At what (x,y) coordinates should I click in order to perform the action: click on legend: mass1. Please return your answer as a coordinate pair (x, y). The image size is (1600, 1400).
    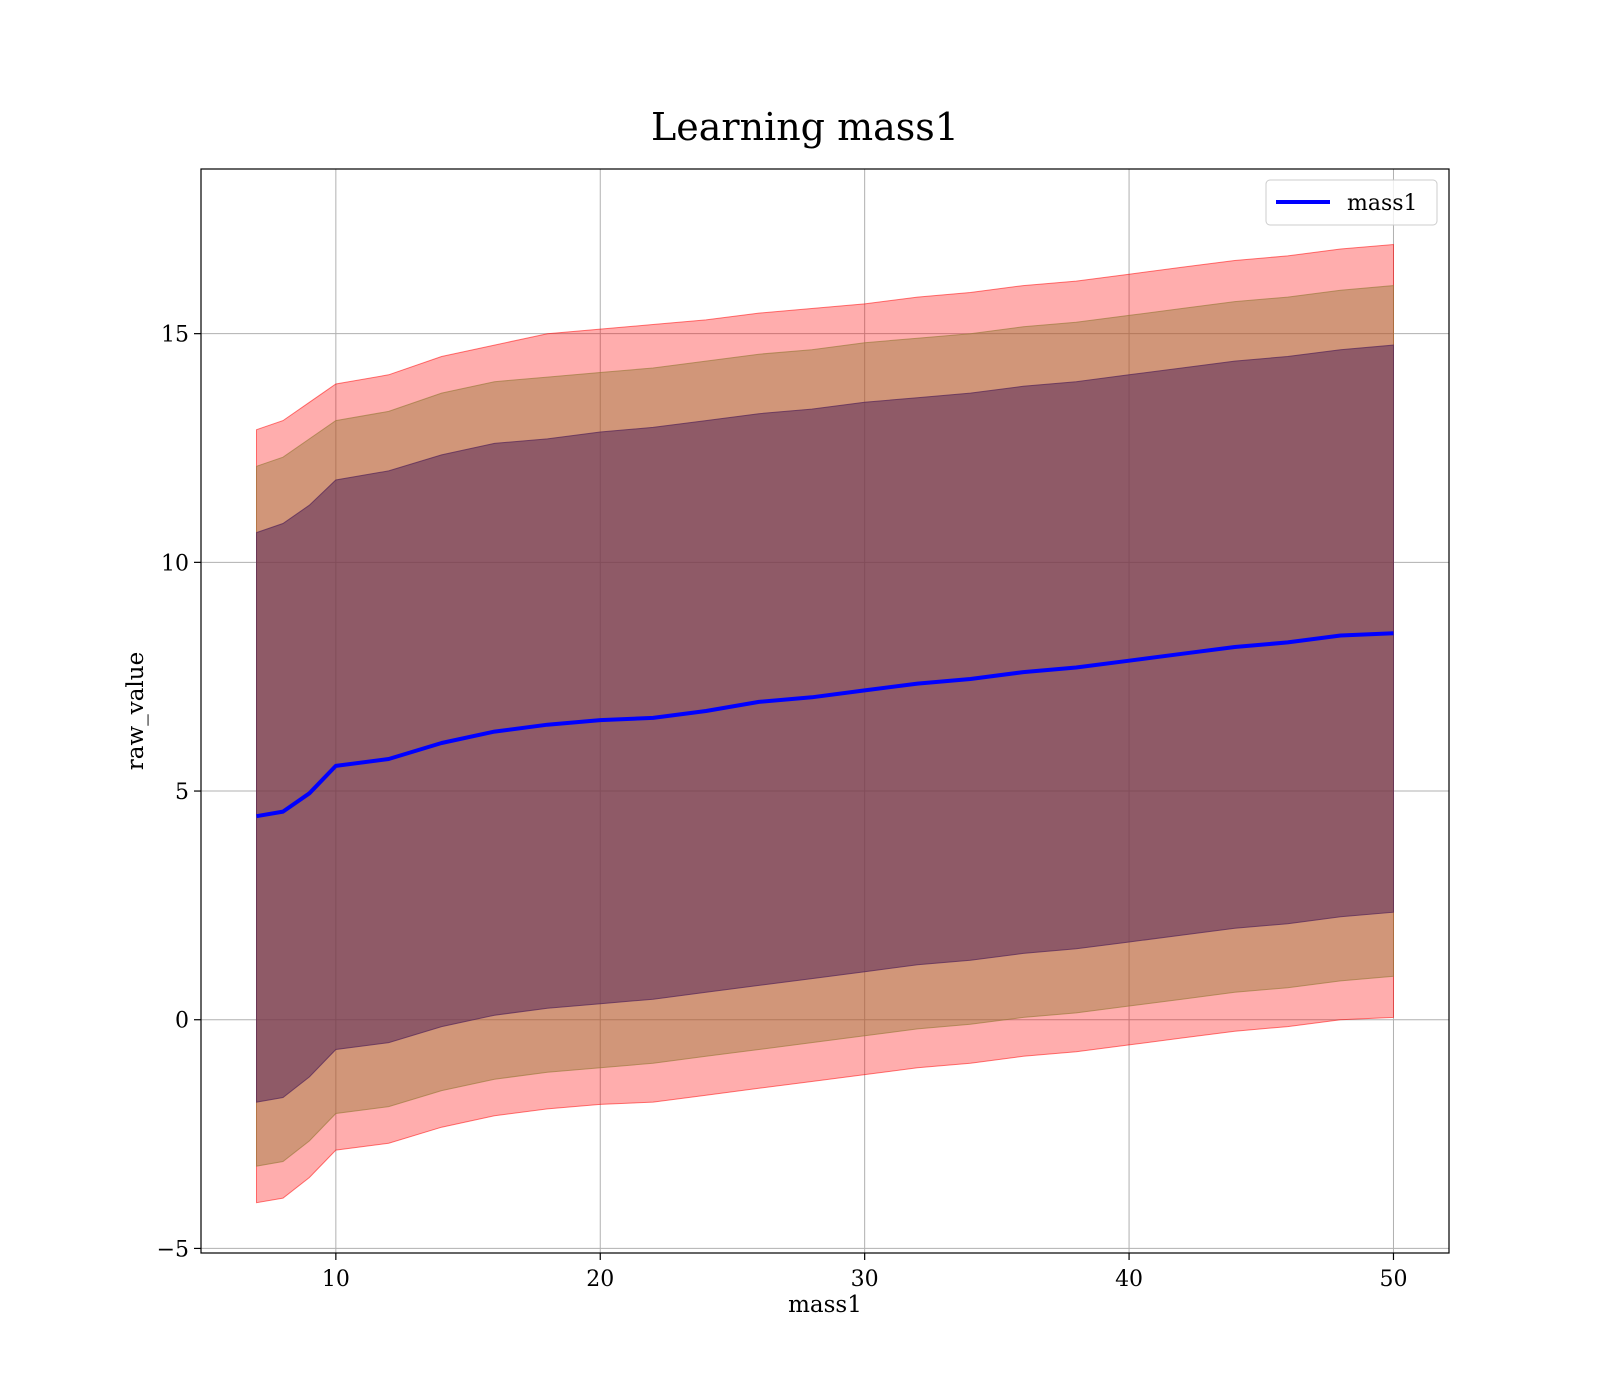
    Looking at the image, I should click on (1351, 202).